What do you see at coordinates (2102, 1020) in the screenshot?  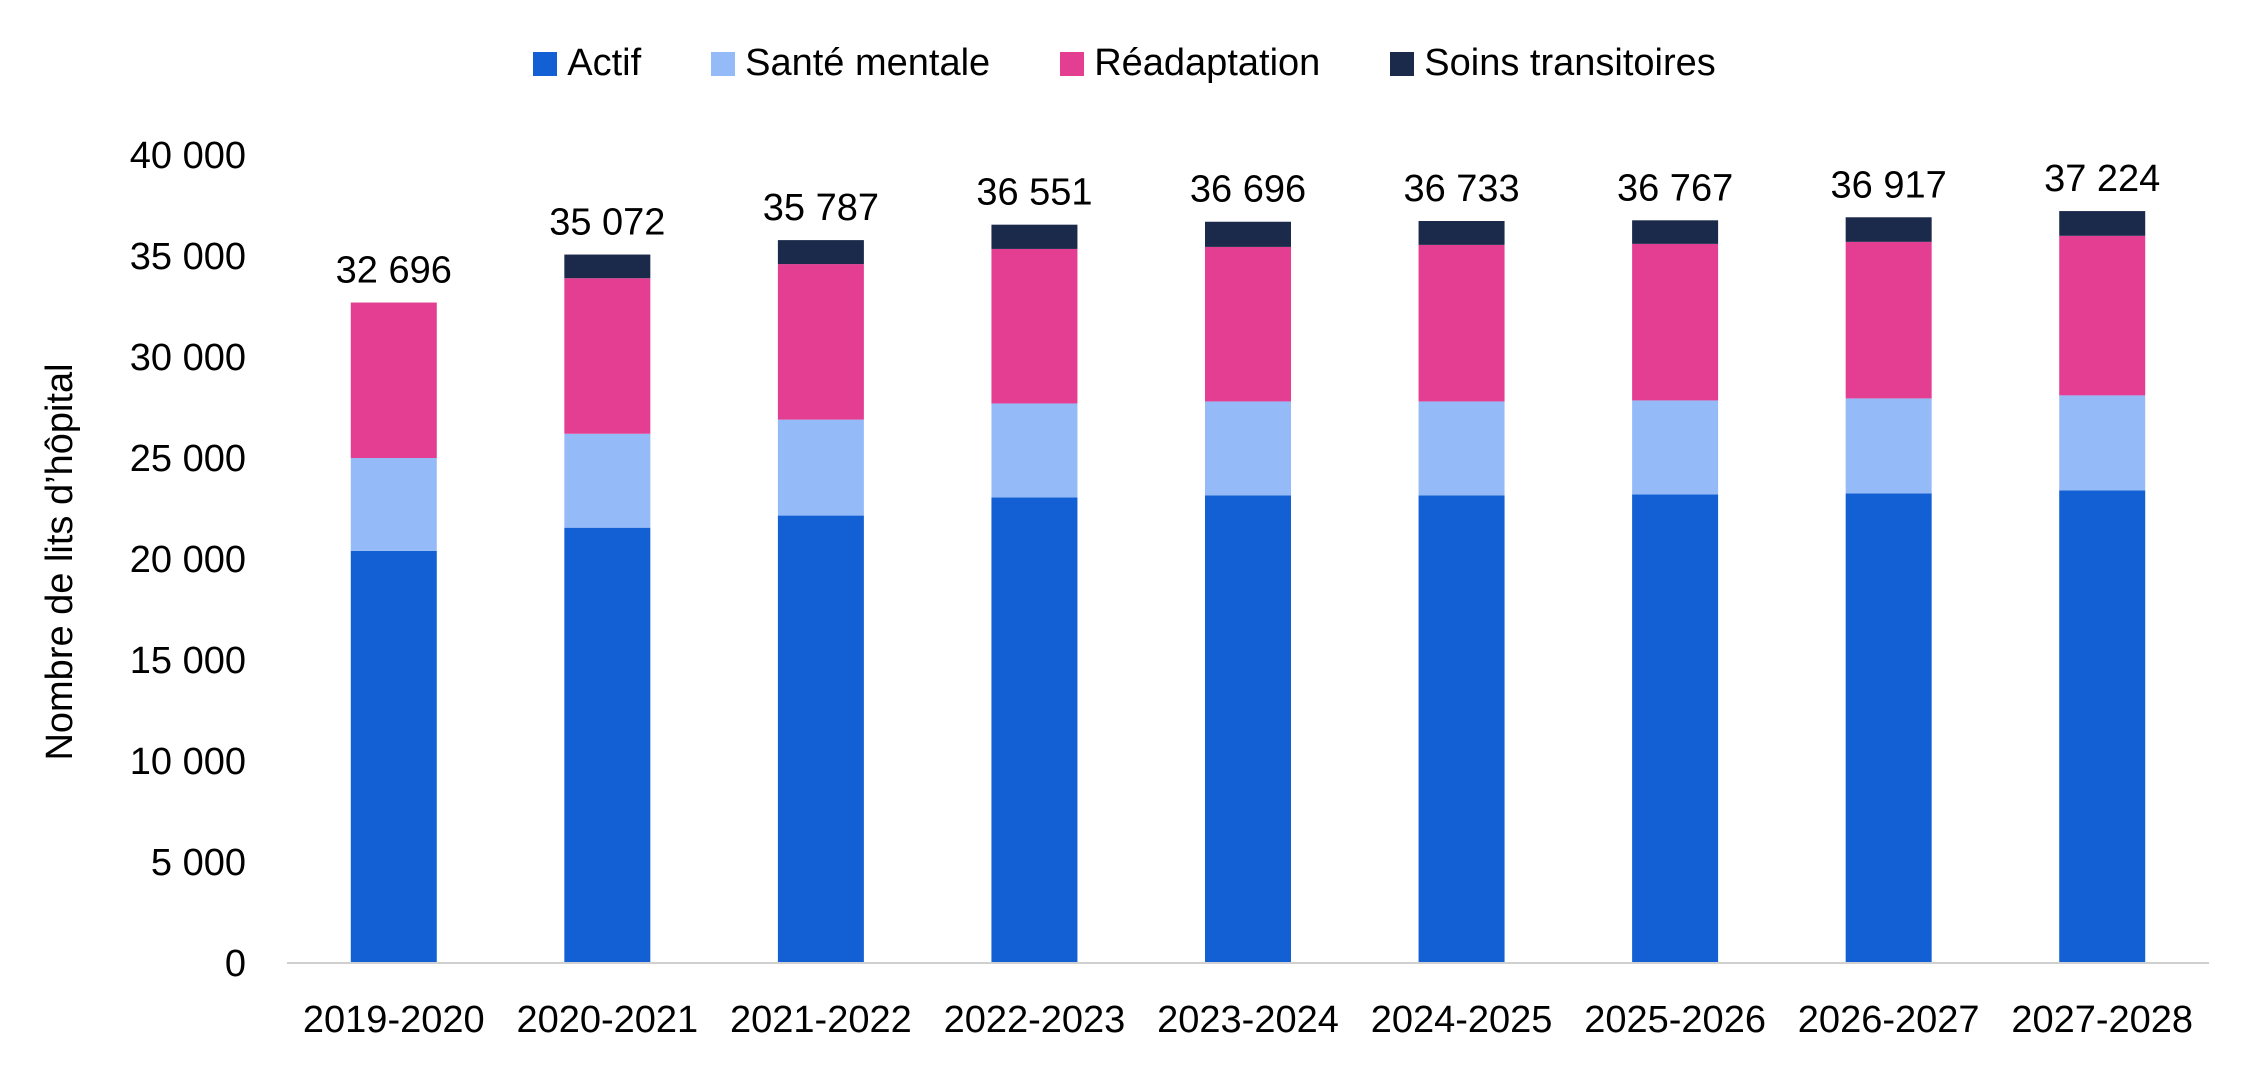 I see `x-tick-label: 2027-2028` at bounding box center [2102, 1020].